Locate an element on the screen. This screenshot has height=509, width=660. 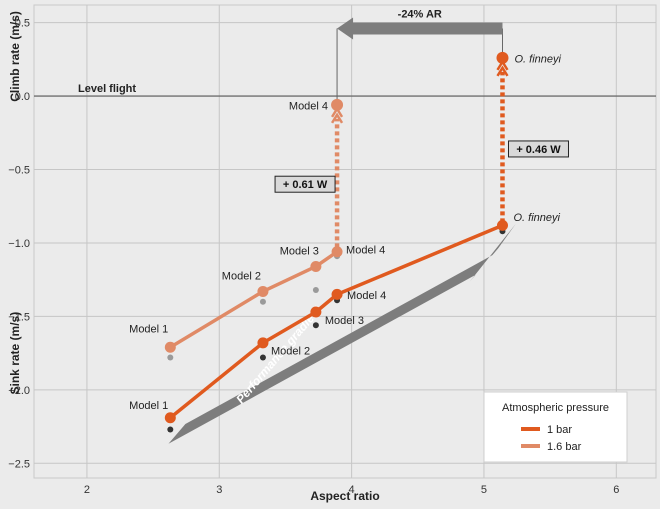
legend: Atmospheric pressure 1 bar 1.6 bar is located at coordinates (555, 427).